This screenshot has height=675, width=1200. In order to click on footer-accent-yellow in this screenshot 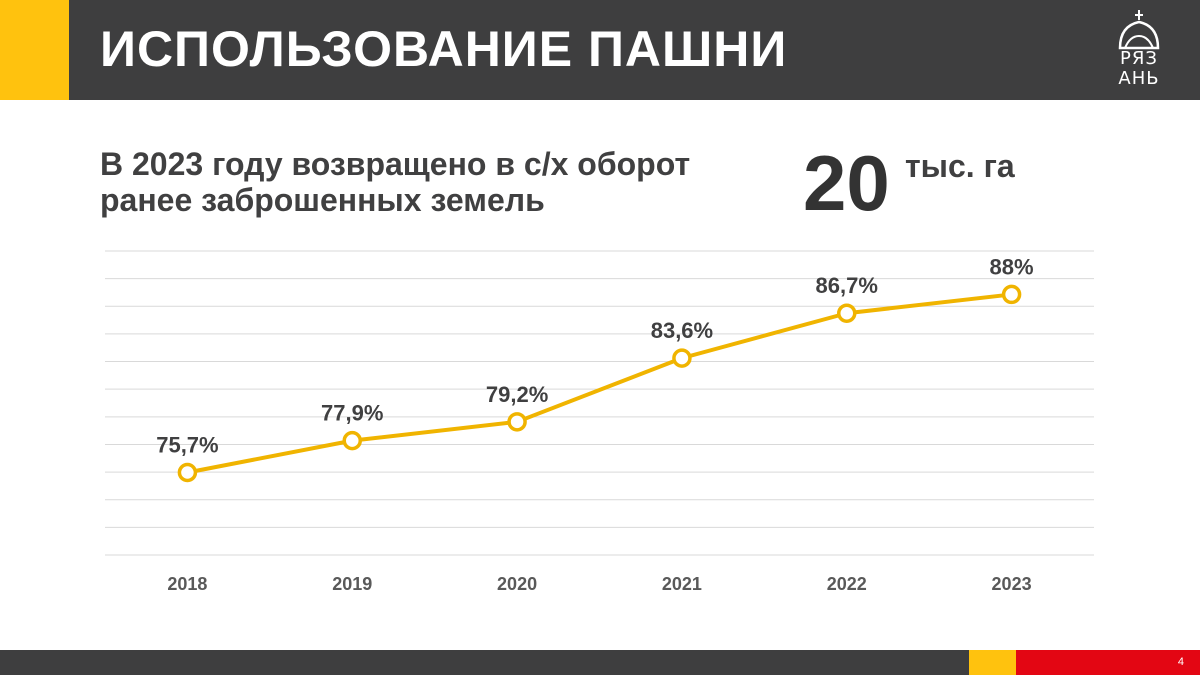, I will do `click(992, 662)`.